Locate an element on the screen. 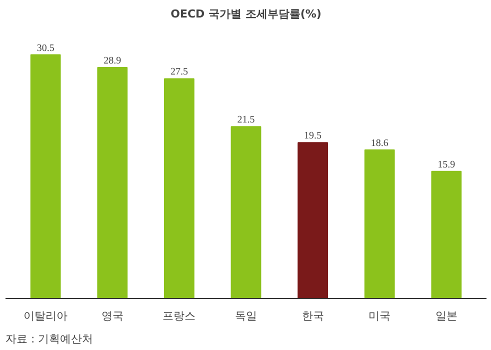 The image size is (491, 350). data-label: 19.5 is located at coordinates (313, 136).